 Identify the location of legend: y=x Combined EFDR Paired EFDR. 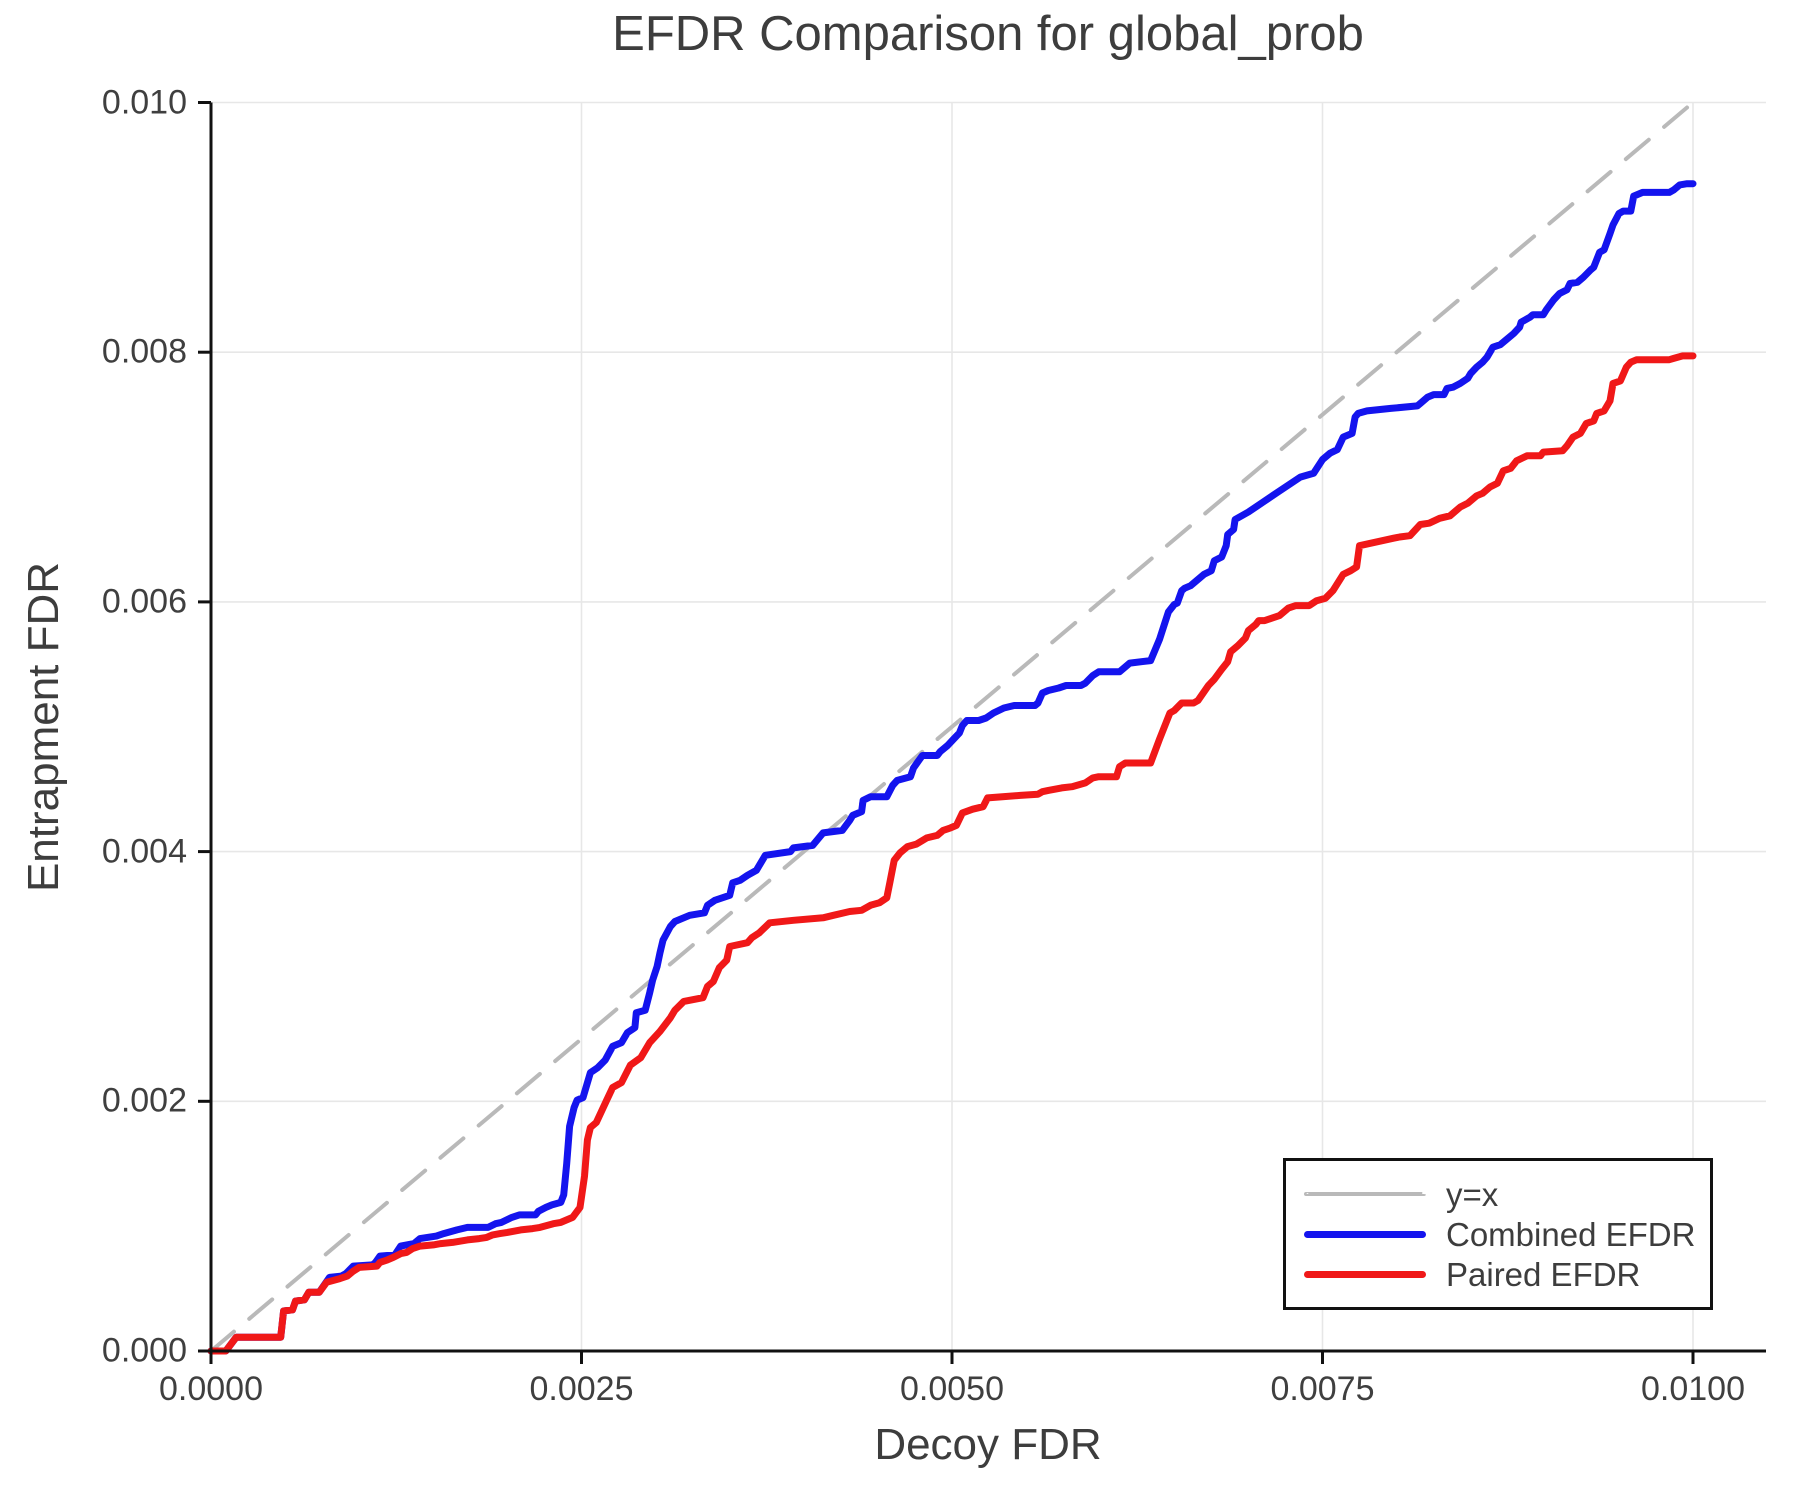
(1498, 1234).